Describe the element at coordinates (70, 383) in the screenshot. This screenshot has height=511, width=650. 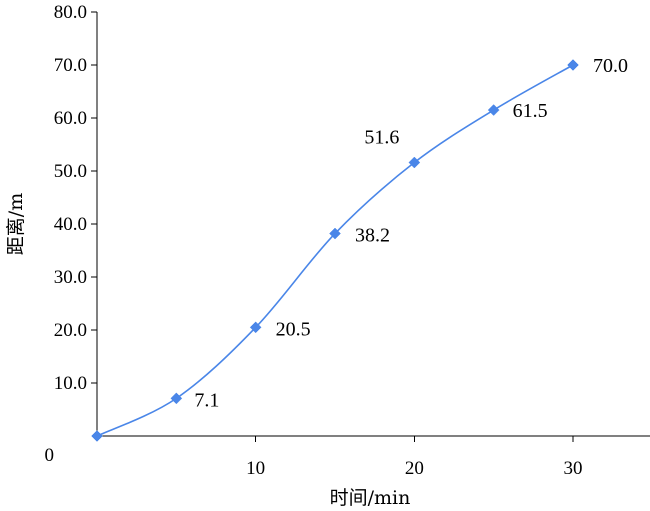
I see `y-tick-label: 10.0` at that location.